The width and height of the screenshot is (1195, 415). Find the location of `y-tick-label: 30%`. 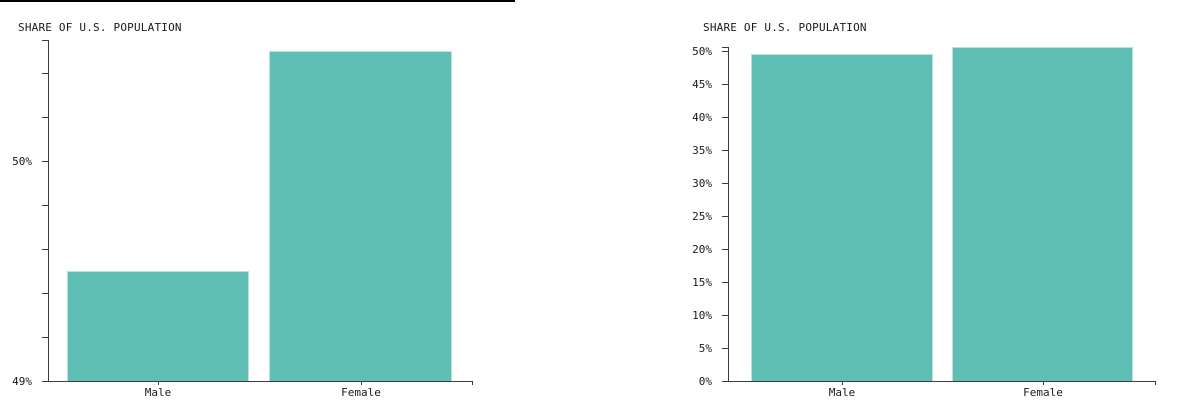

y-tick-label: 30% is located at coordinates (702, 183).